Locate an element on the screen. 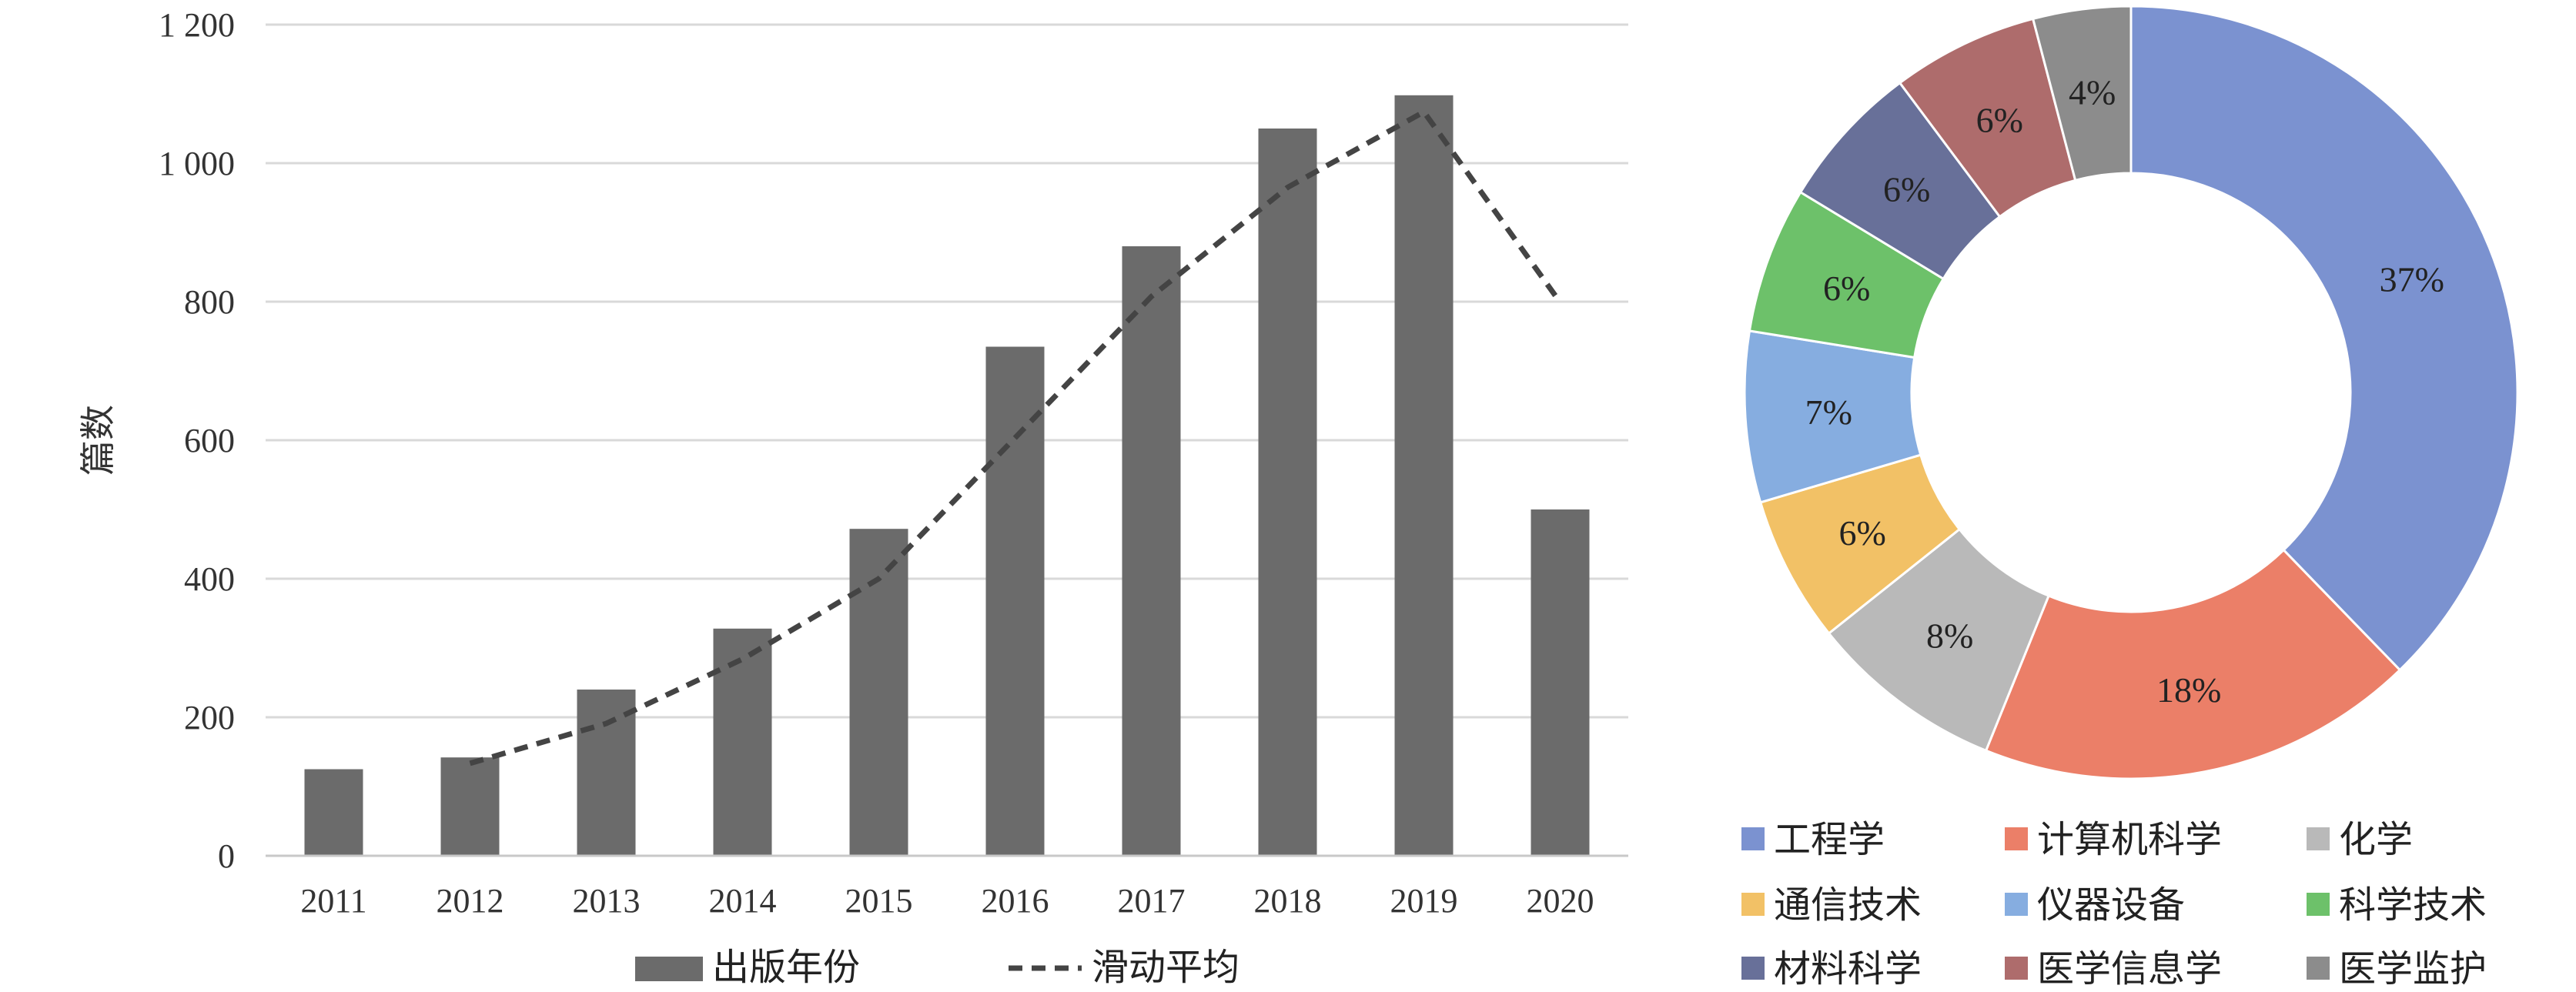  slice-医学监护 is located at coordinates (2082, 93).